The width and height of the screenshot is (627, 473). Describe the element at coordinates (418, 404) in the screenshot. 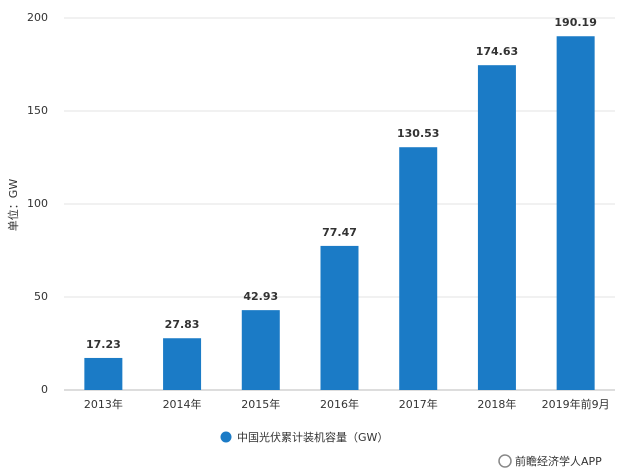

I see `x-tick-label: 2017年` at that location.